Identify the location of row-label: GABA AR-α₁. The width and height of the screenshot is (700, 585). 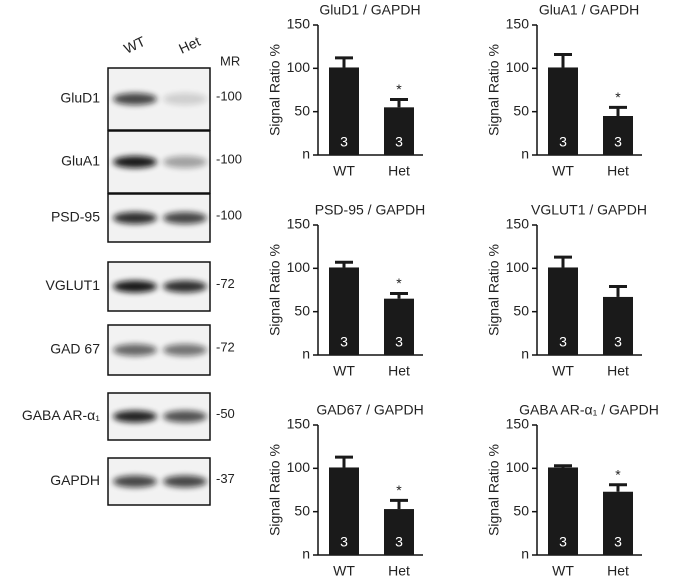
(61, 415).